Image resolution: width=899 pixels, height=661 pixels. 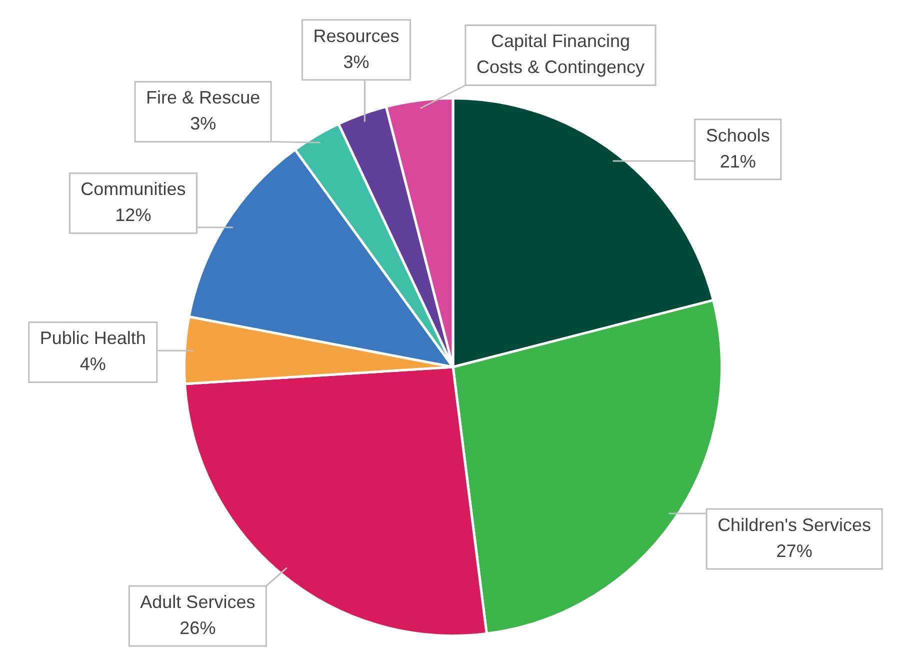 I want to click on slice-label: Public Health, so click(x=93, y=338).